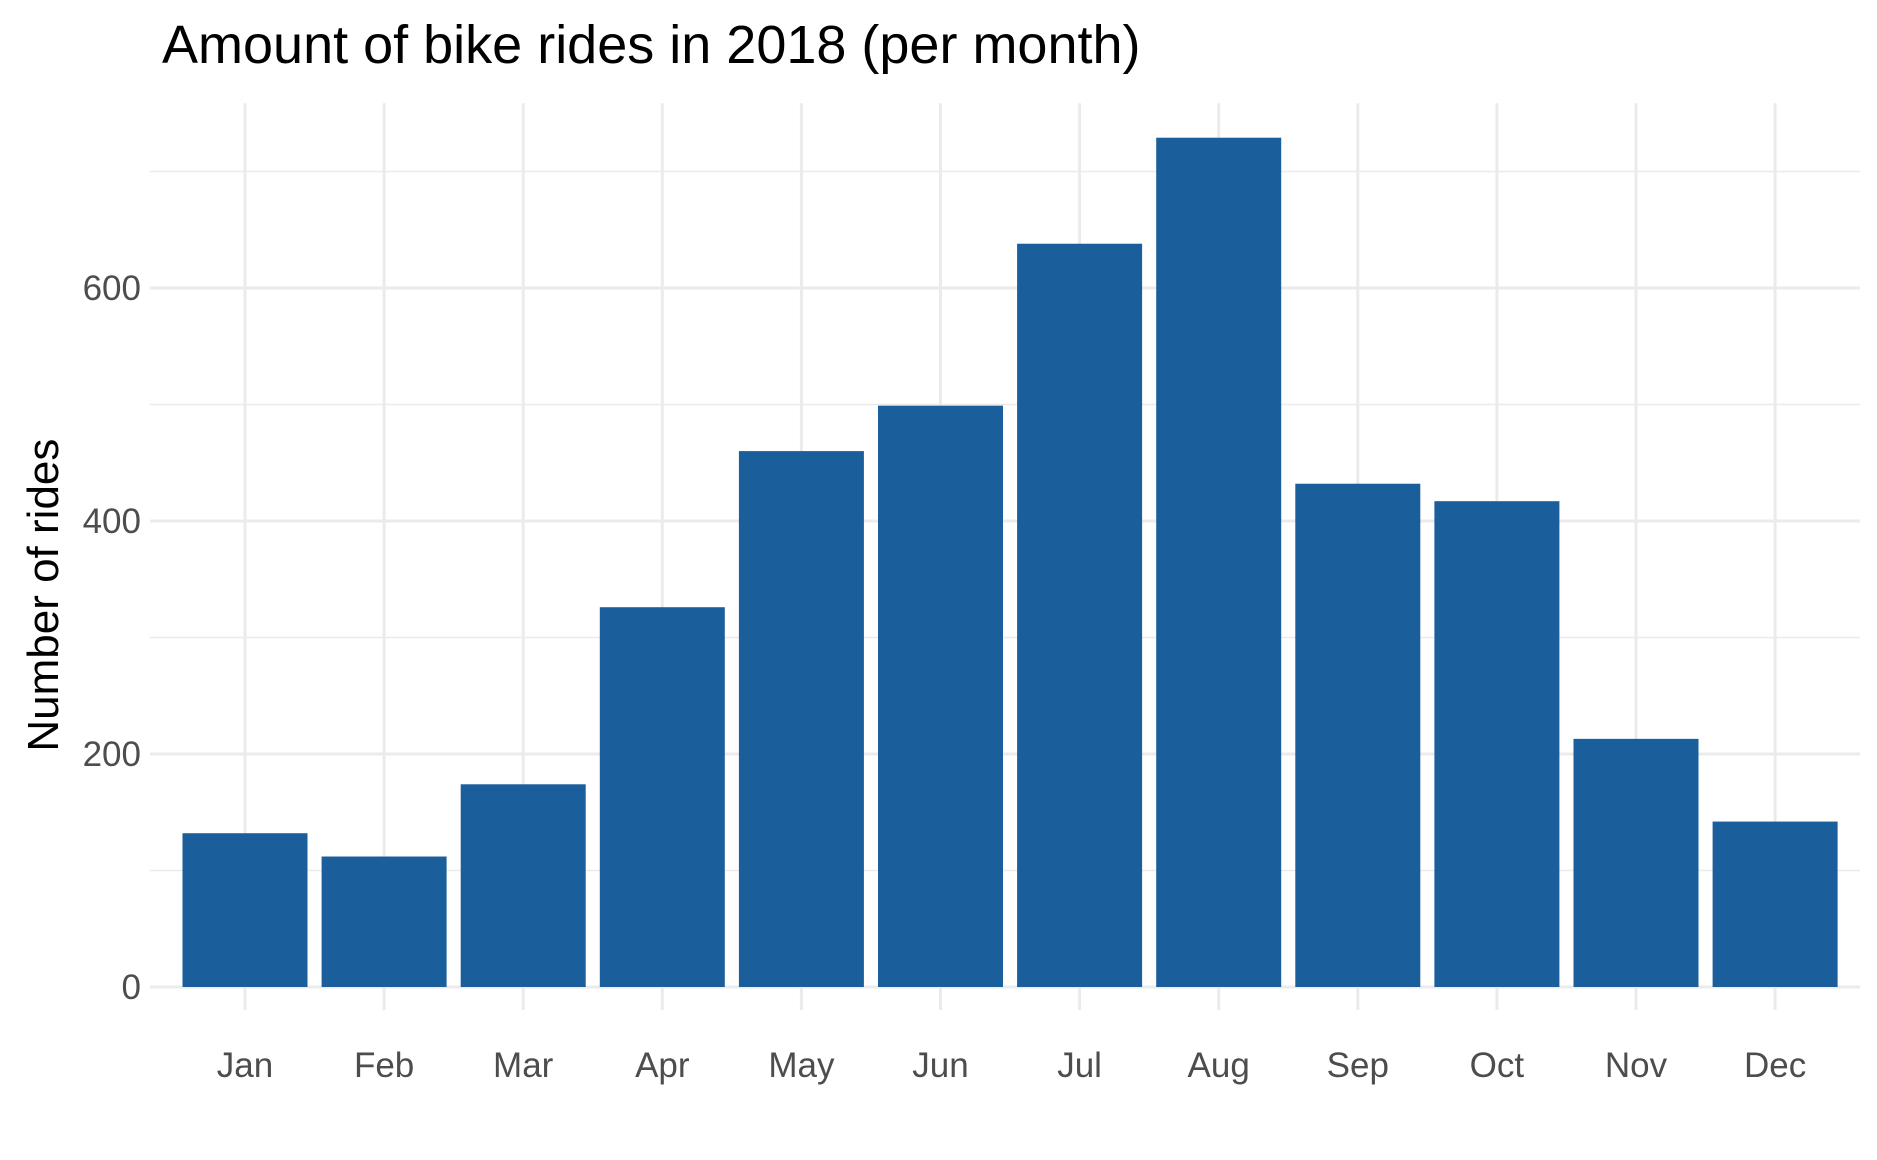 This screenshot has height=1160, width=1877. Describe the element at coordinates (131, 987) in the screenshot. I see `y-tick-label: 0` at that location.